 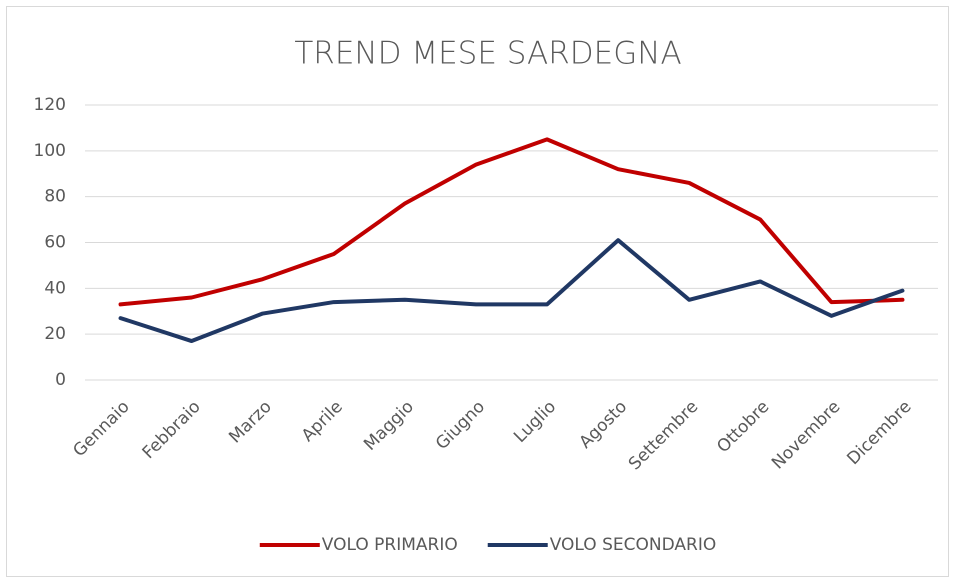 I want to click on chart-title: TREND MESE SARDEGNA, so click(x=487, y=54).